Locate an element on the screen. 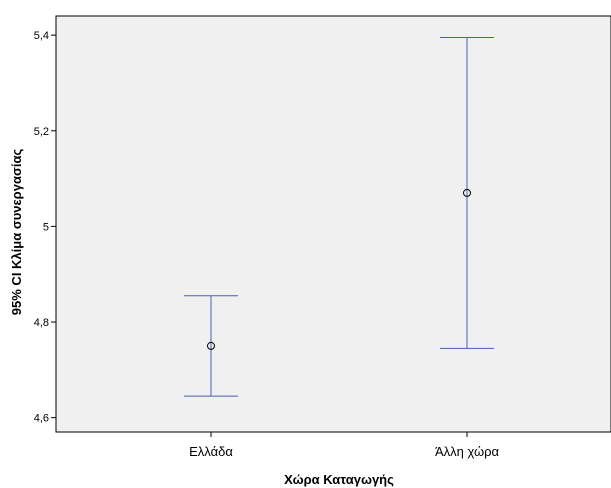 The width and height of the screenshot is (611, 488). x-axis-title: Χώρα Καταγωγής is located at coordinates (339, 479).